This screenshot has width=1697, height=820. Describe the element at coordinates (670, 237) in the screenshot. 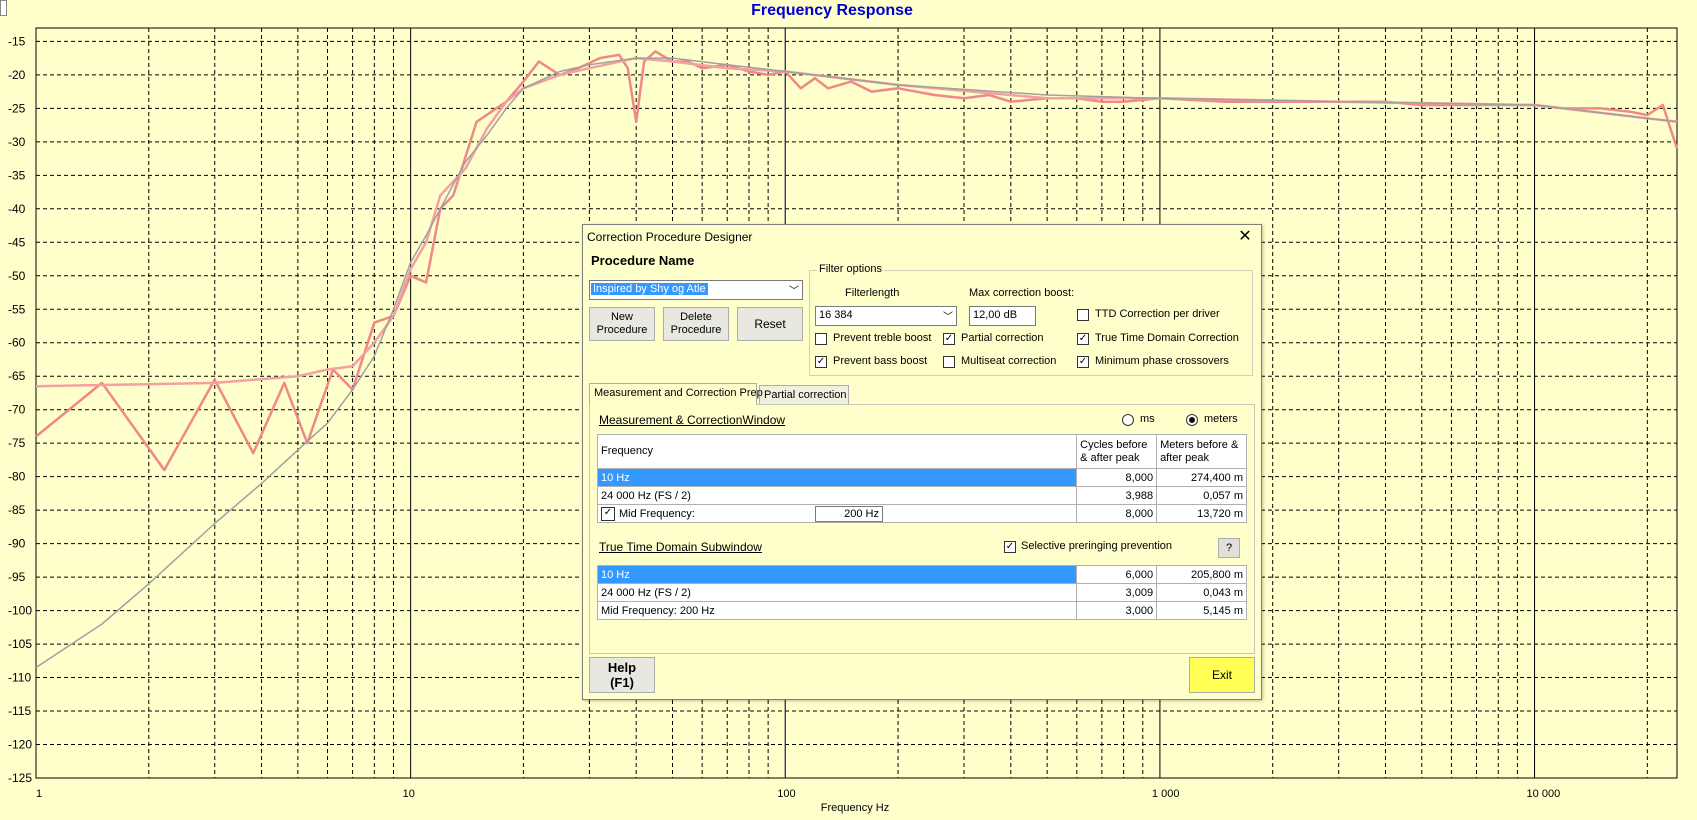

I see `dialog-title: Correction Procedure Designer` at that location.